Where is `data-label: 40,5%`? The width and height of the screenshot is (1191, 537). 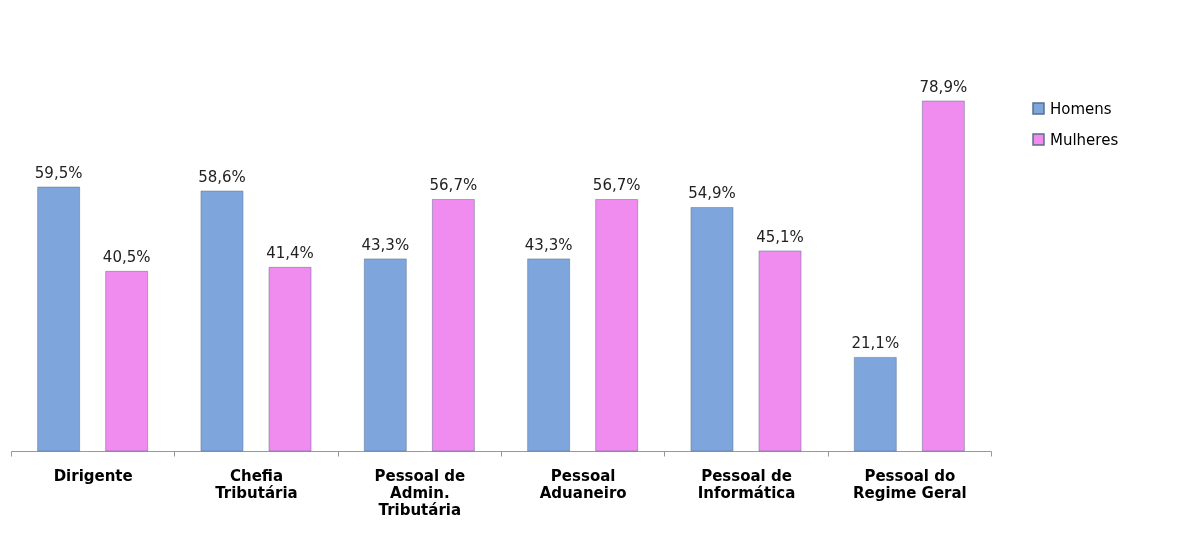
data-label: 40,5% is located at coordinates (126, 257).